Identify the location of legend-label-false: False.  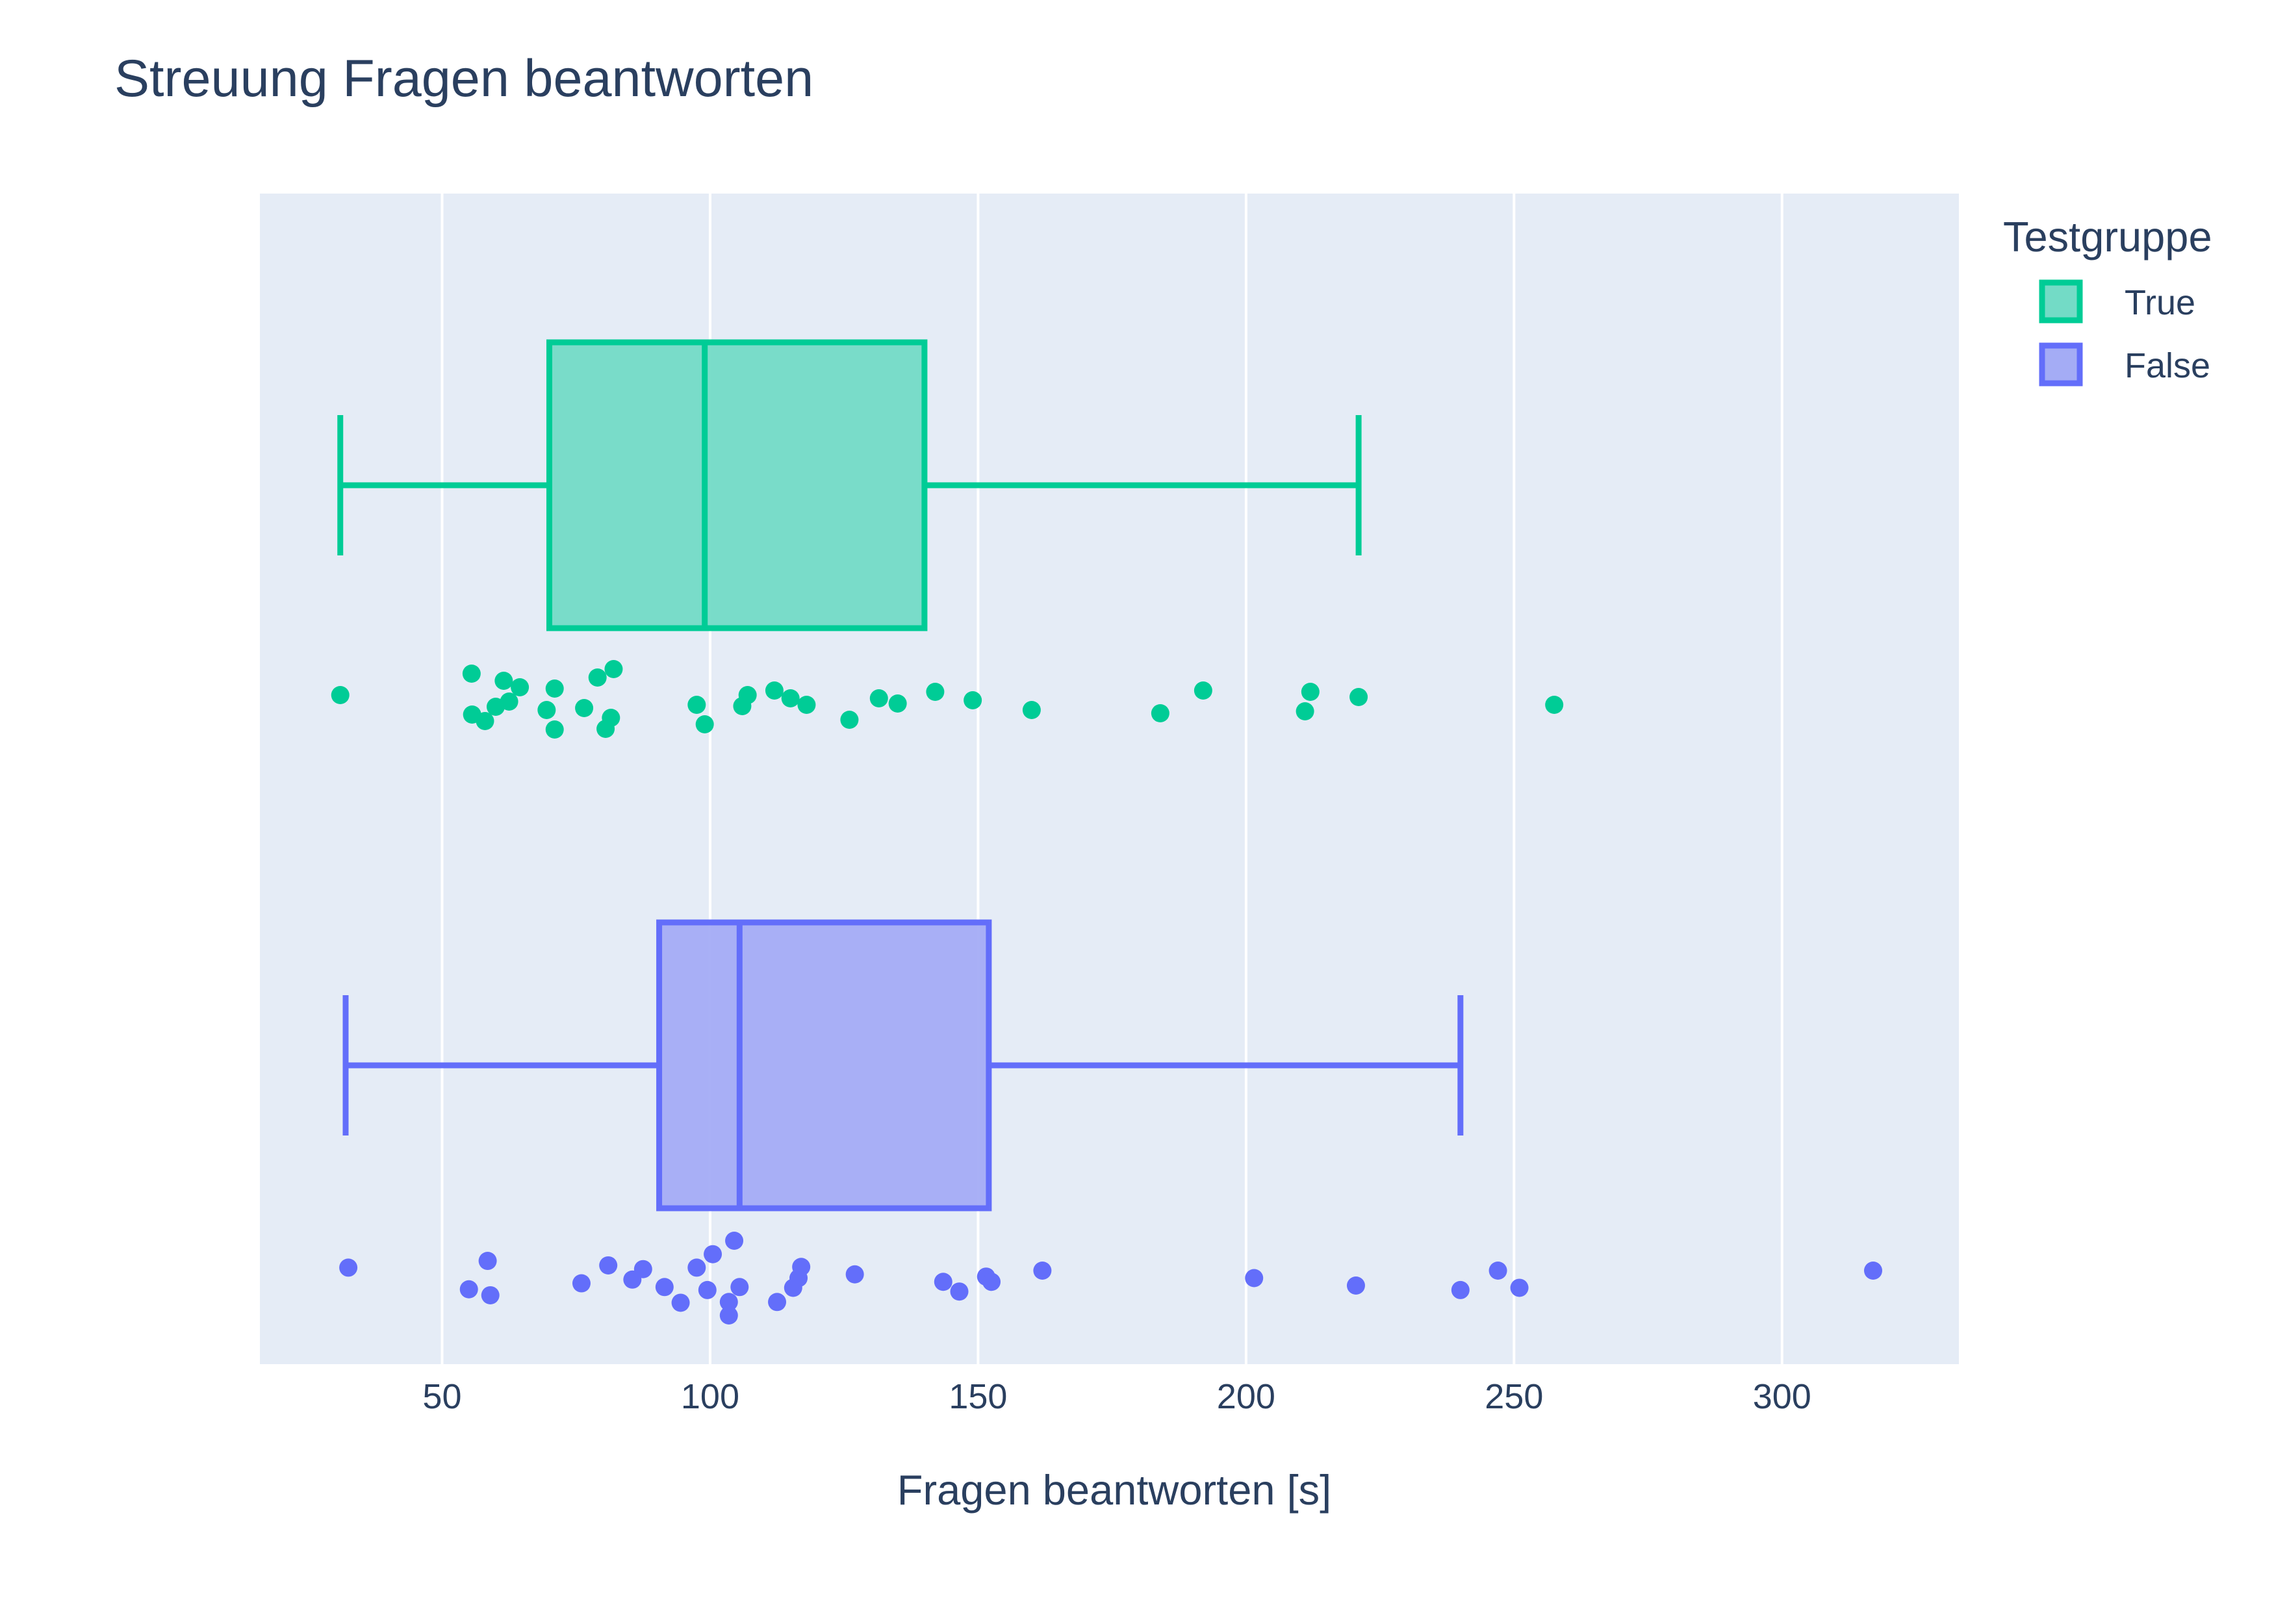
(2167, 365).